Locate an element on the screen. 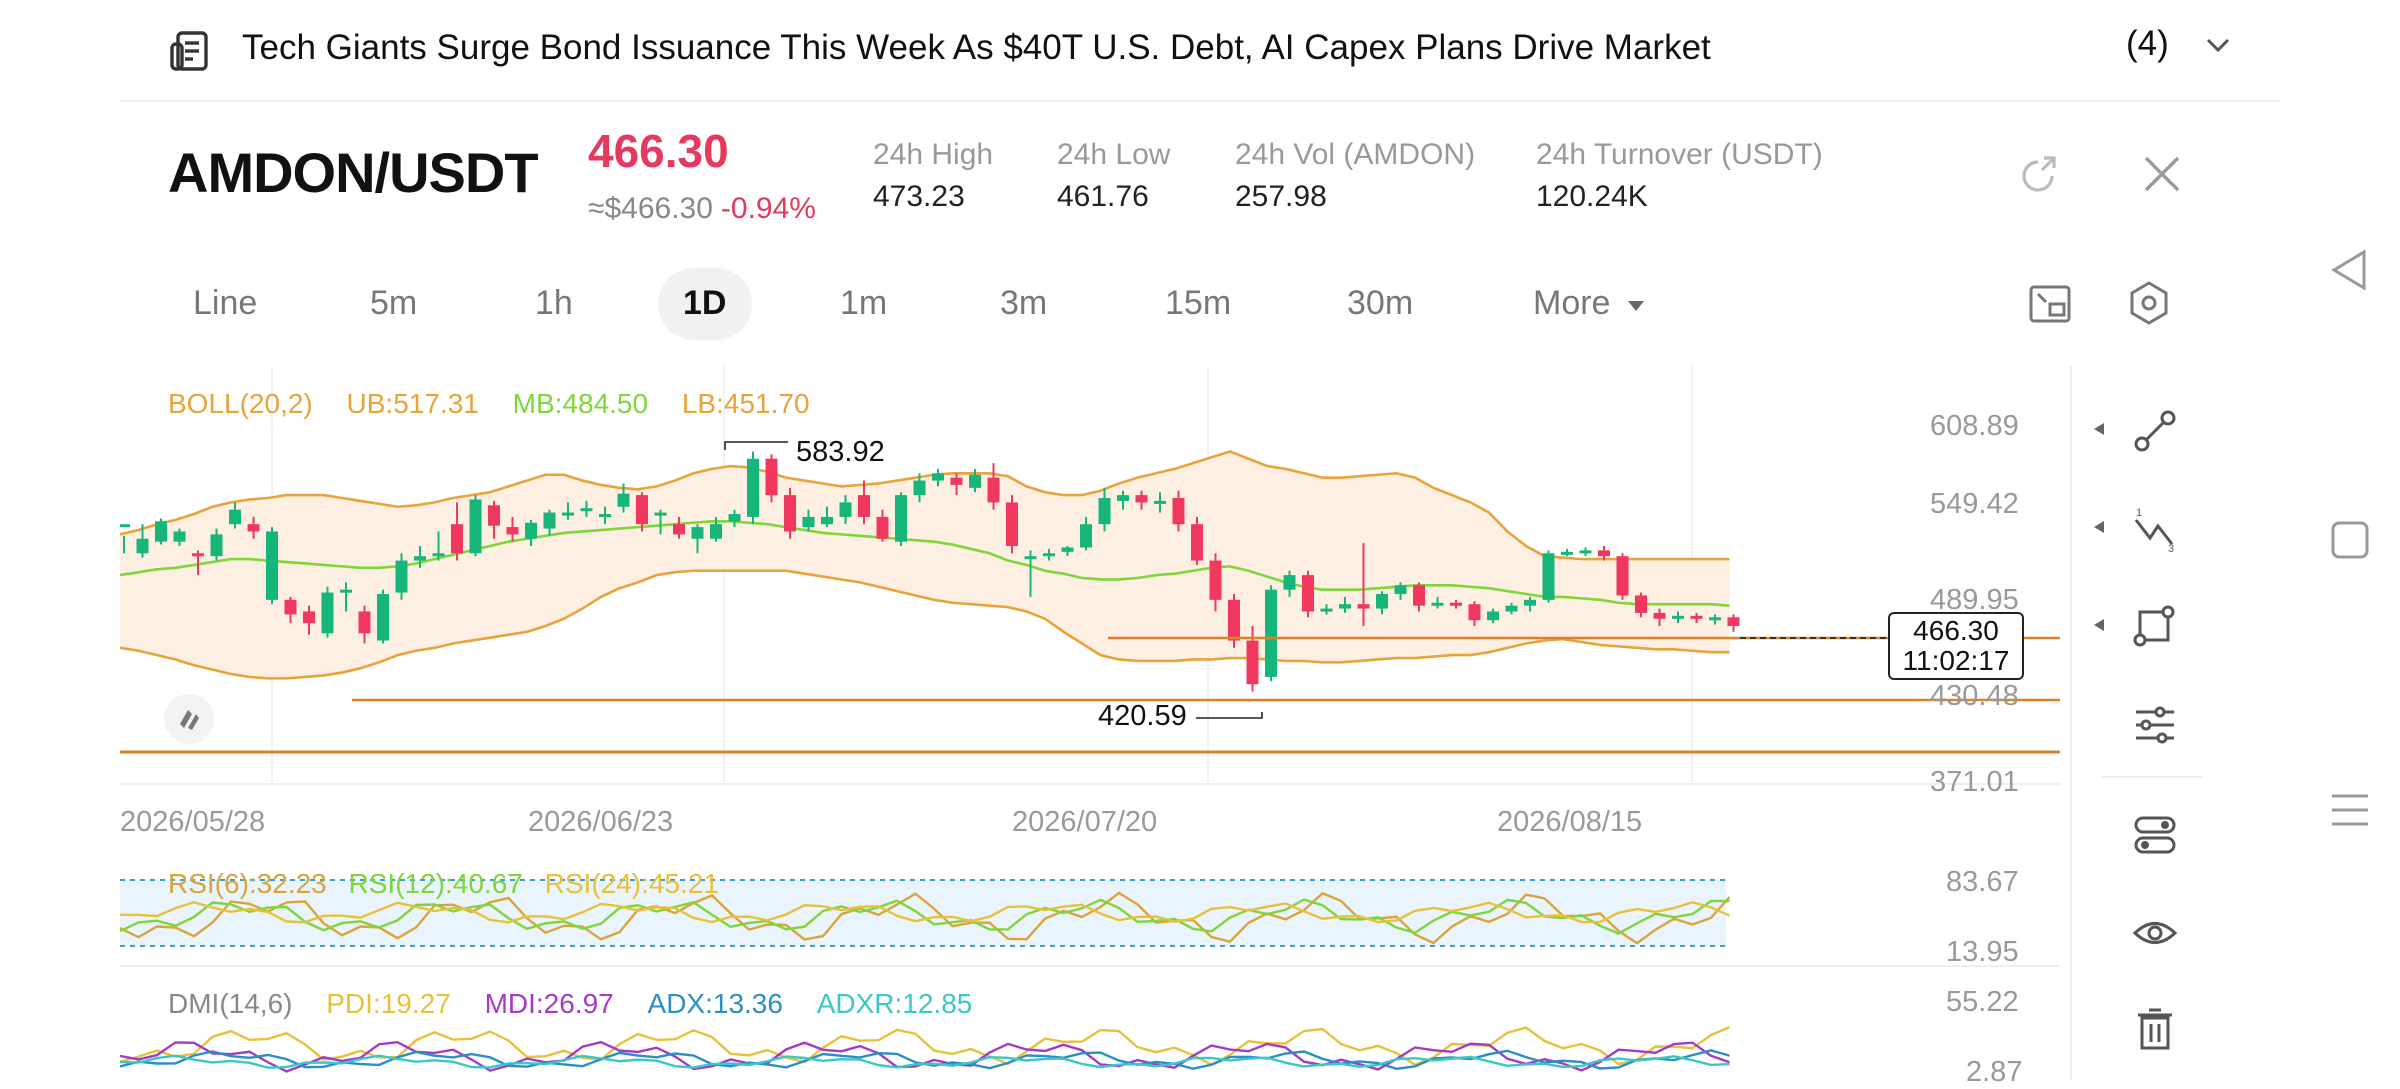 This screenshot has width=2400, height=1089. date-label-1: 2026/05/28 is located at coordinates (193, 822).